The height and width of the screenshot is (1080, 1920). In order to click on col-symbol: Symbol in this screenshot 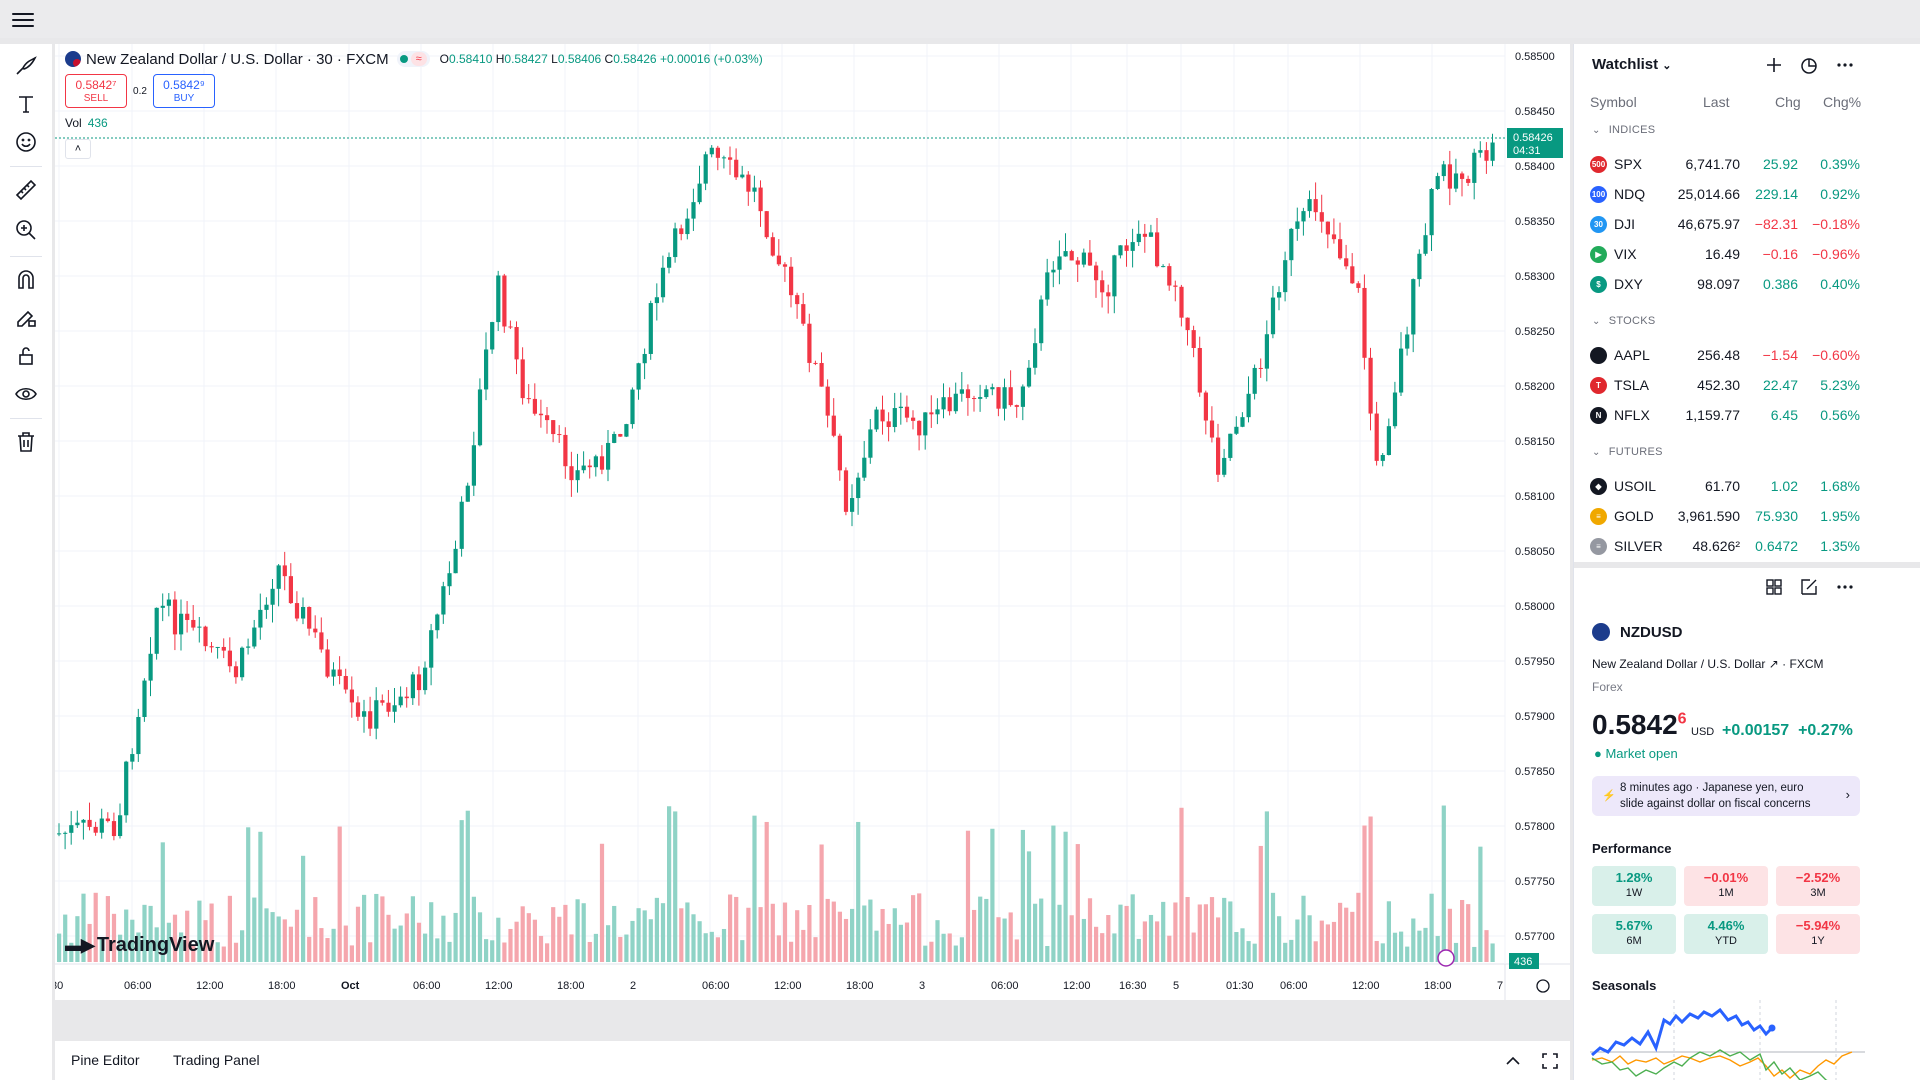, I will do `click(1613, 102)`.